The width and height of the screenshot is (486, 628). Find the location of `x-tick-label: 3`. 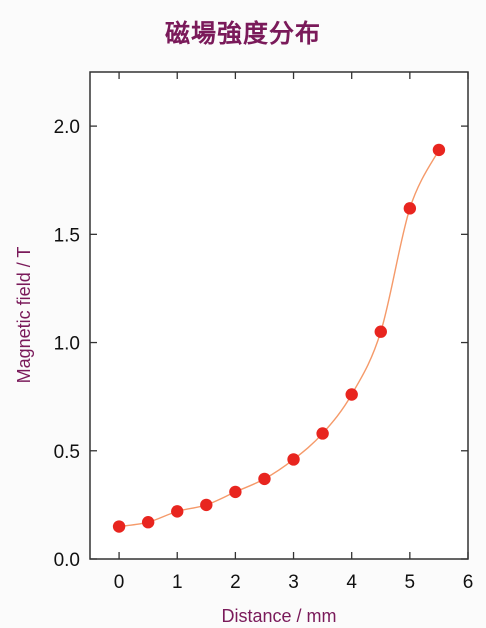

x-tick-label: 3 is located at coordinates (293, 582).